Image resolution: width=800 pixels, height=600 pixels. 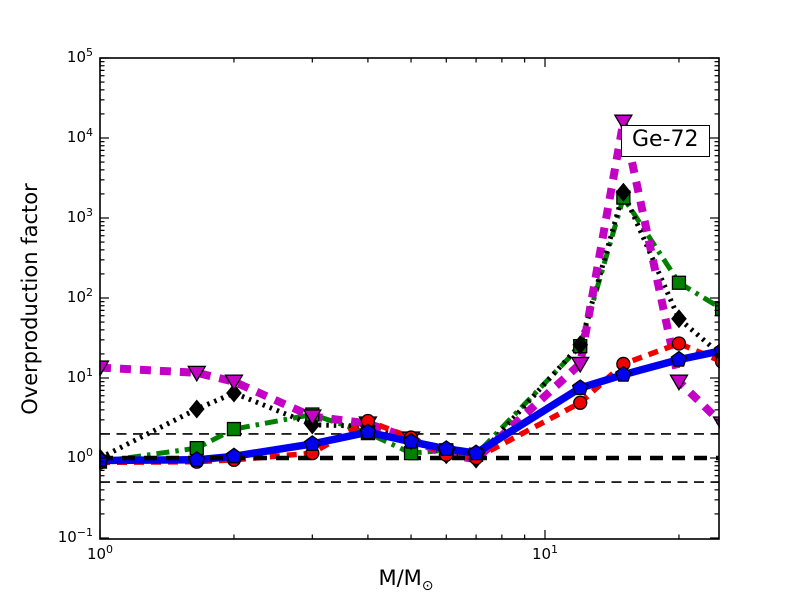 I want to click on x-axis-title-main: M/M, so click(x=400, y=578).